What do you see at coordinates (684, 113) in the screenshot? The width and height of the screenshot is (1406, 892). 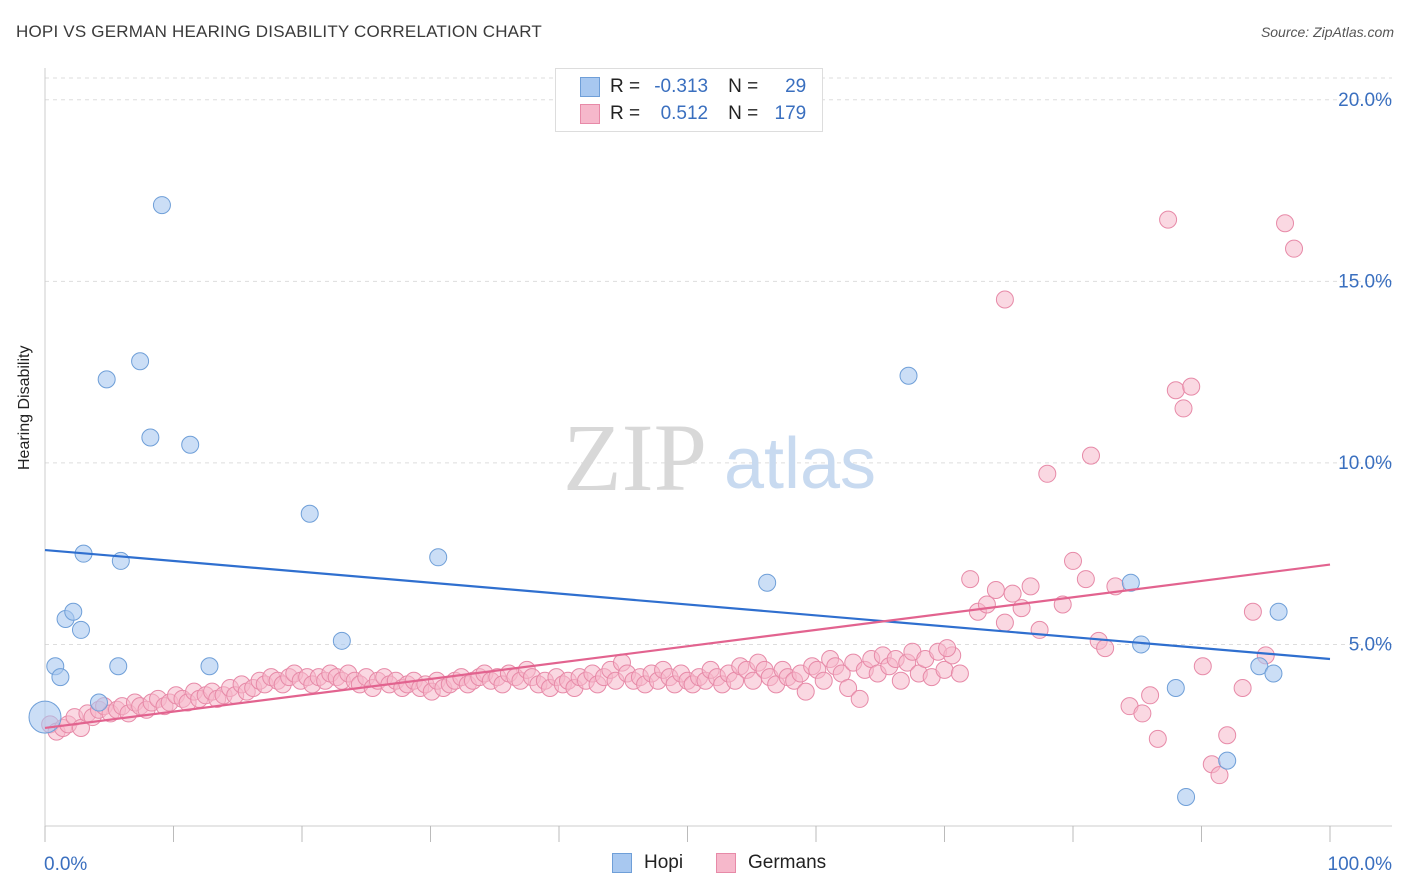 I see `r-value: 0.512` at bounding box center [684, 113].